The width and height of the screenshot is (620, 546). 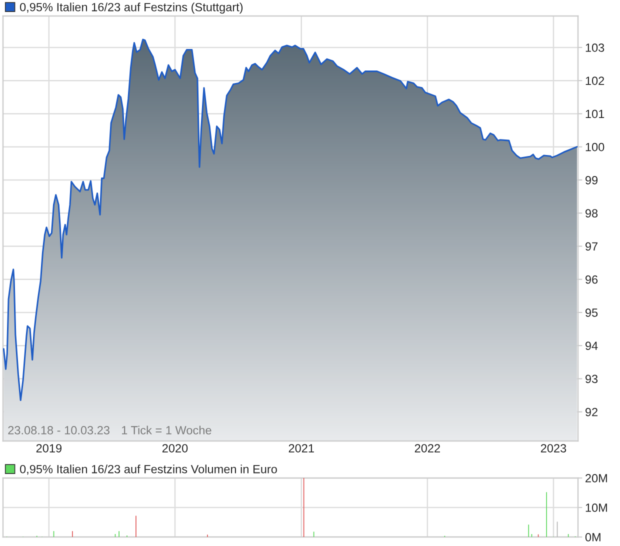 What do you see at coordinates (592, 346) in the screenshot?
I see `y-tick-label: 94` at bounding box center [592, 346].